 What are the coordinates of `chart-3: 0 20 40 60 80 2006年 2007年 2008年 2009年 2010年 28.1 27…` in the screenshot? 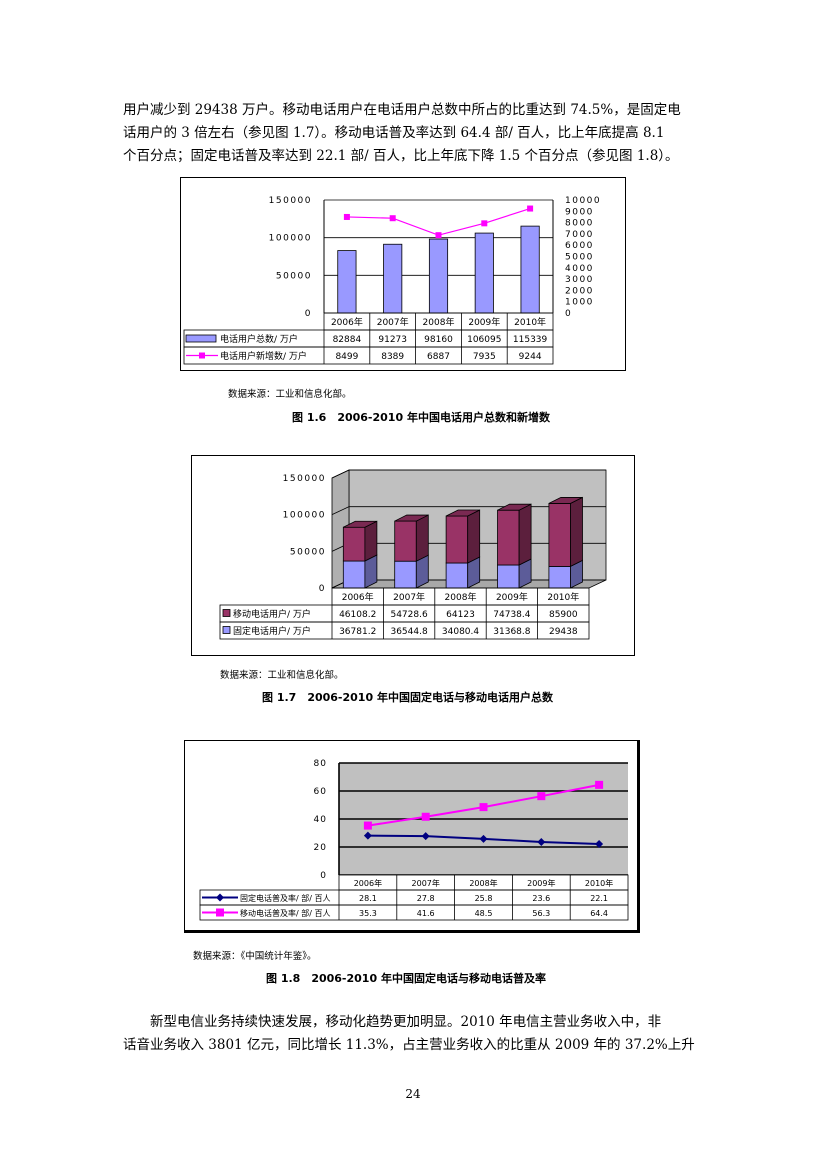 It's located at (414, 840).